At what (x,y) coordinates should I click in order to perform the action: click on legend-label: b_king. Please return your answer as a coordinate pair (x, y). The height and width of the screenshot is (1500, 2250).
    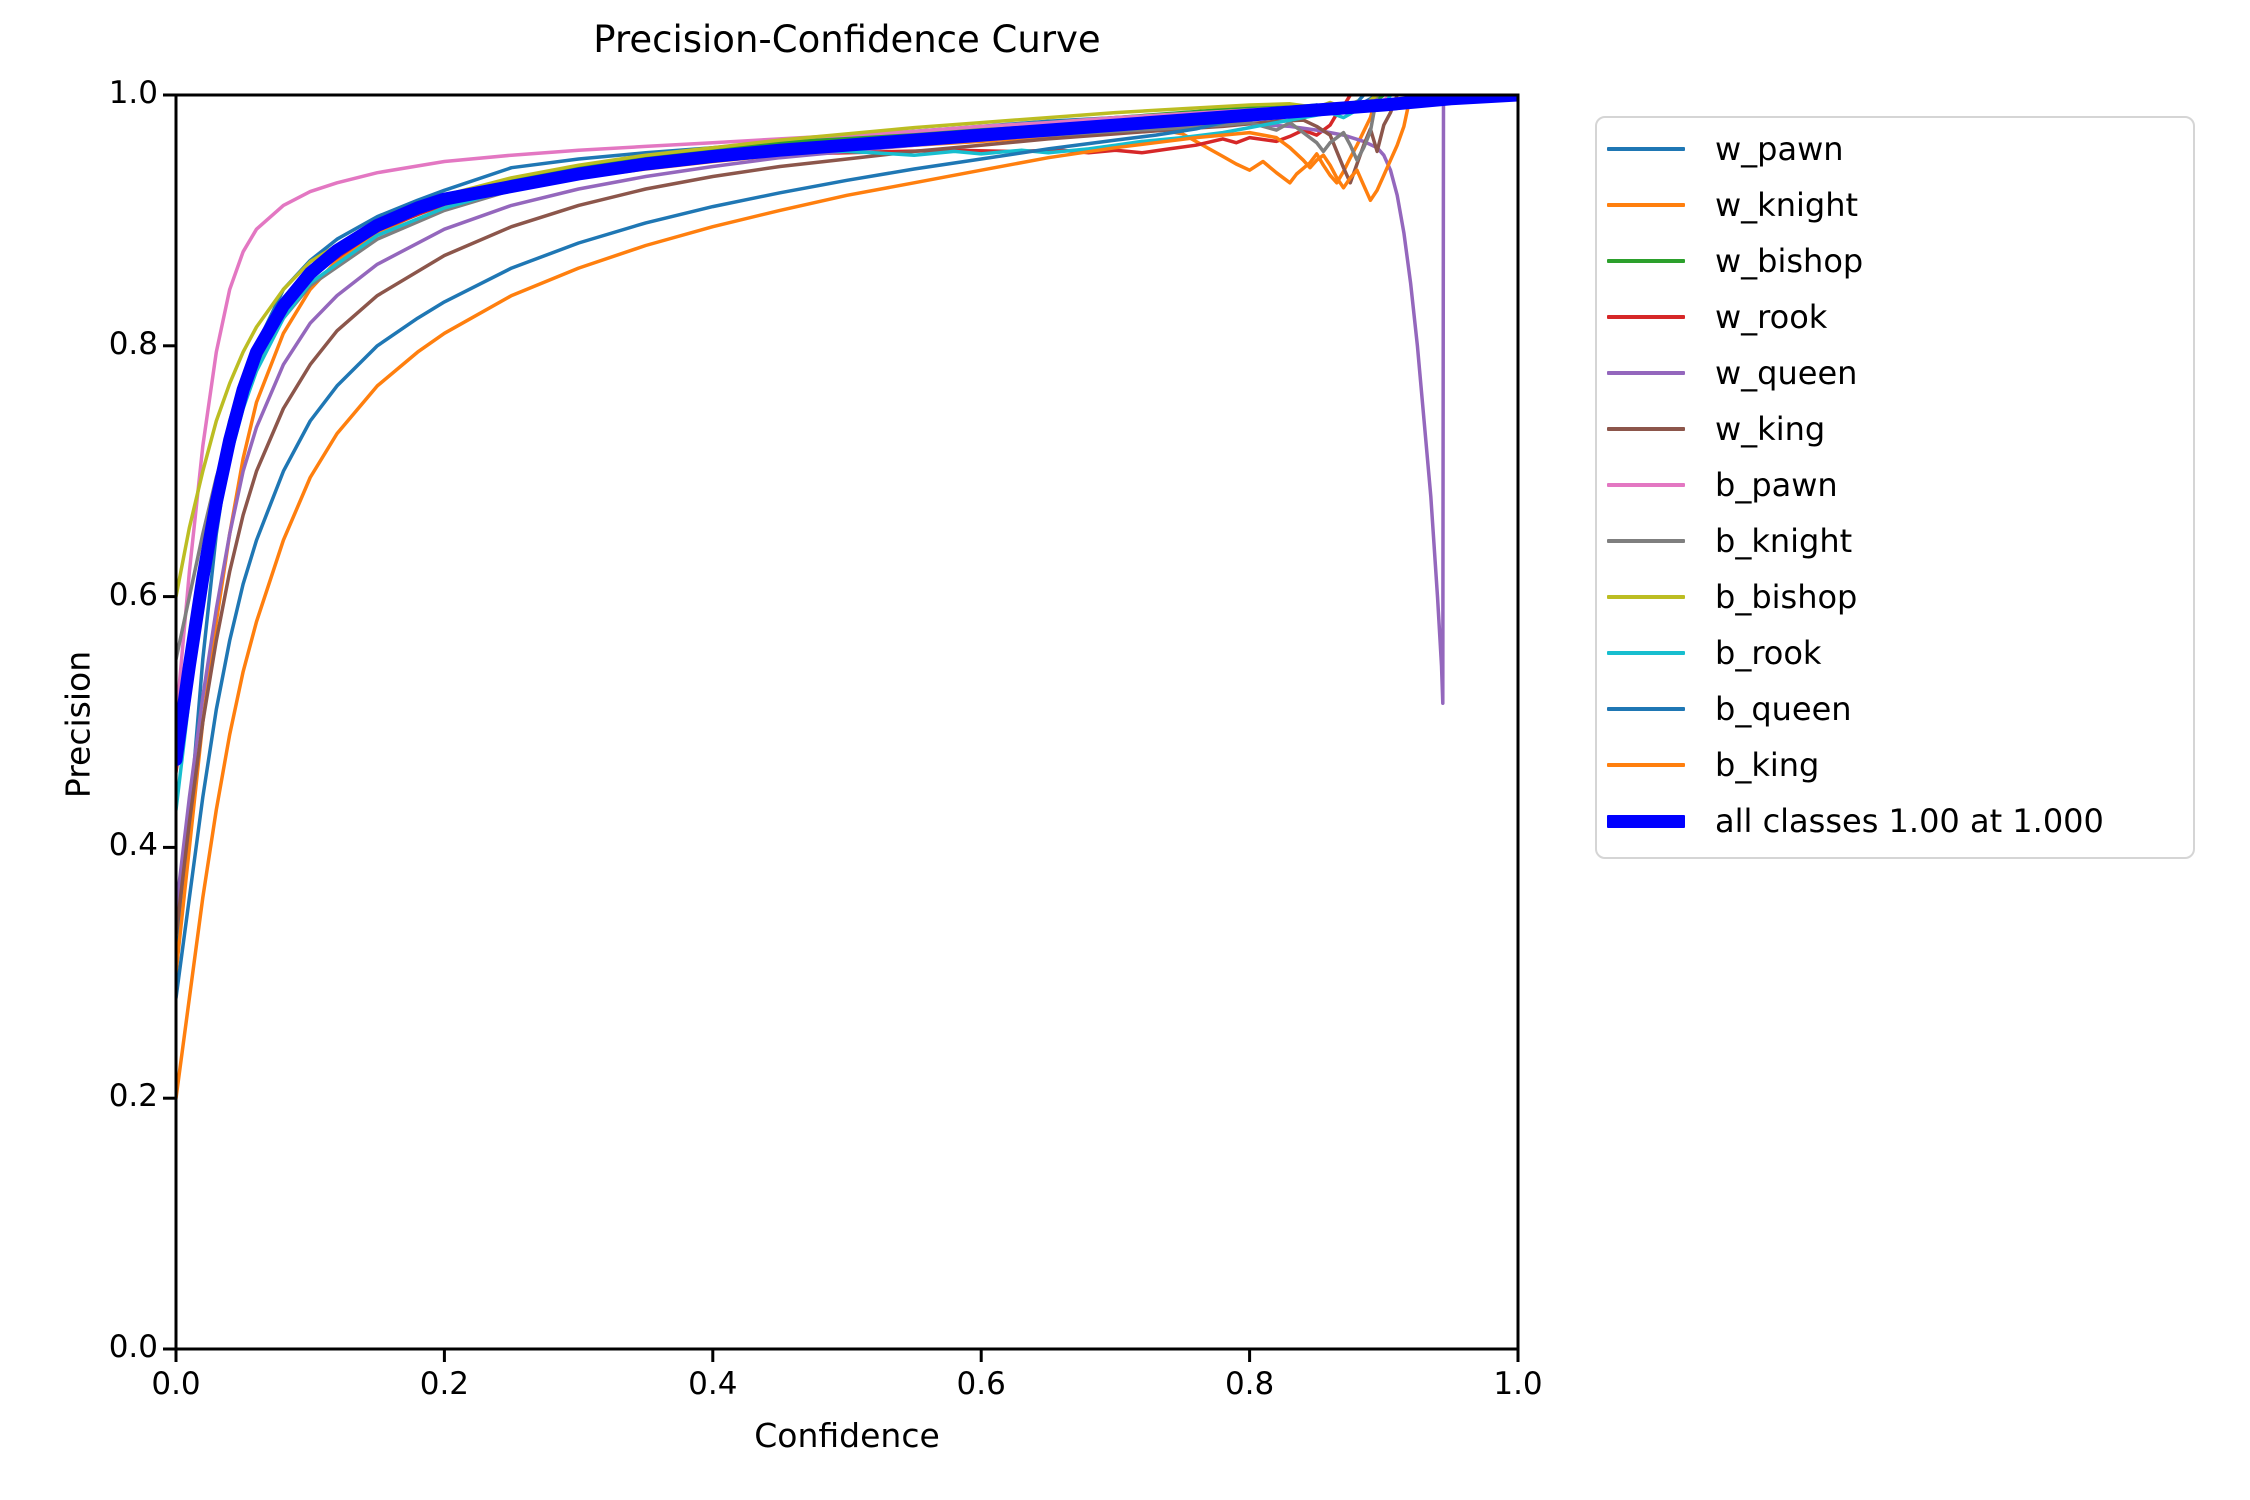
    Looking at the image, I should click on (1767, 765).